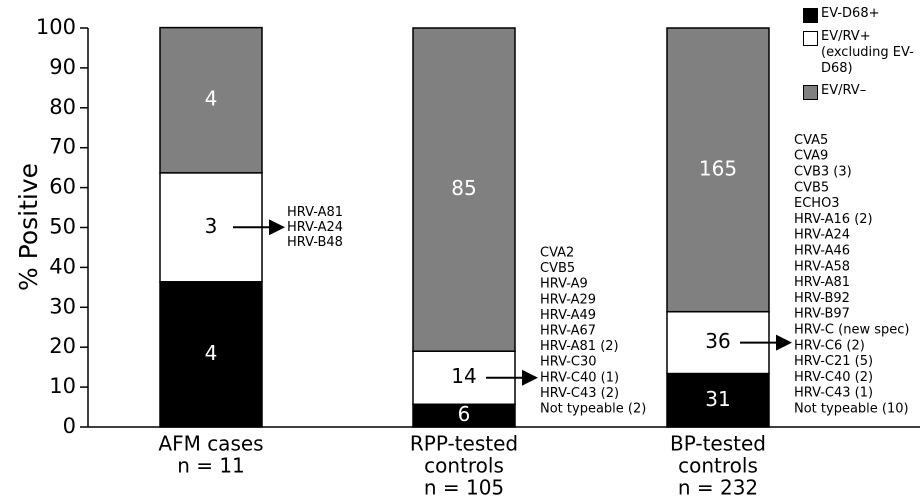 This screenshot has height=500, width=921. Describe the element at coordinates (557, 253) in the screenshot. I see `annotation: CVA2` at that location.